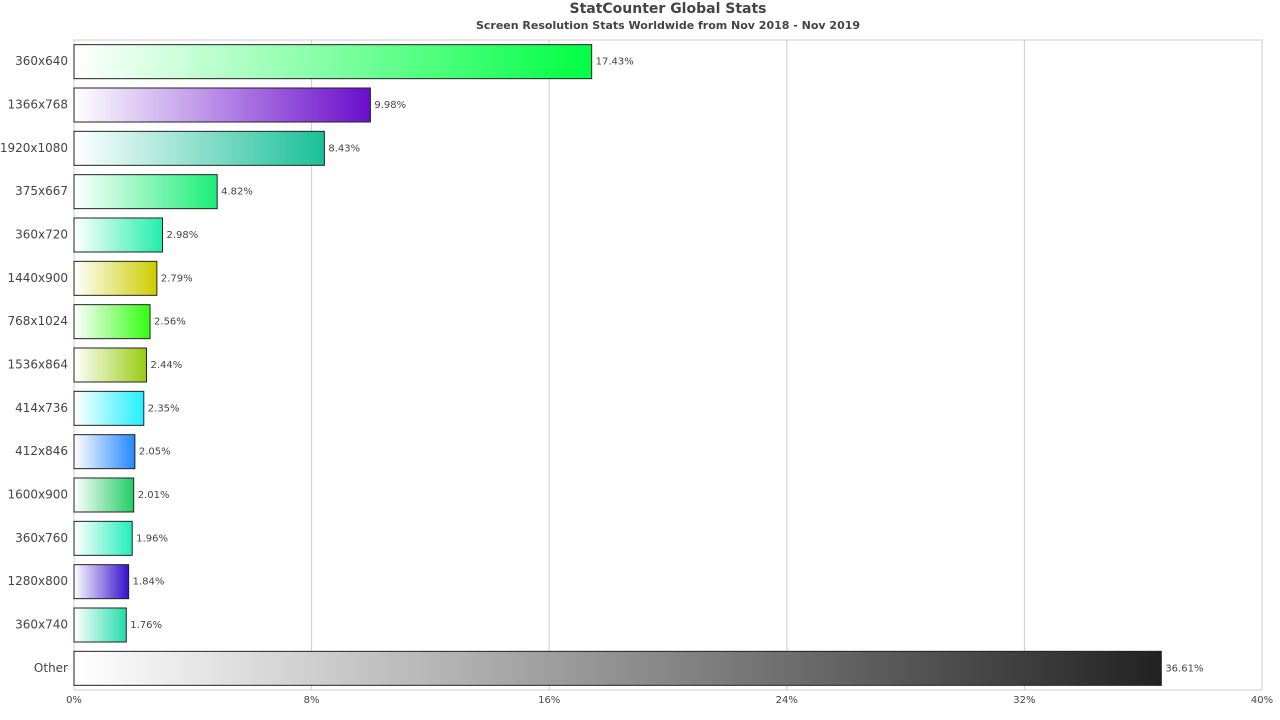 The height and width of the screenshot is (720, 1280). I want to click on y-tick-label: 1280x800, so click(37, 581).